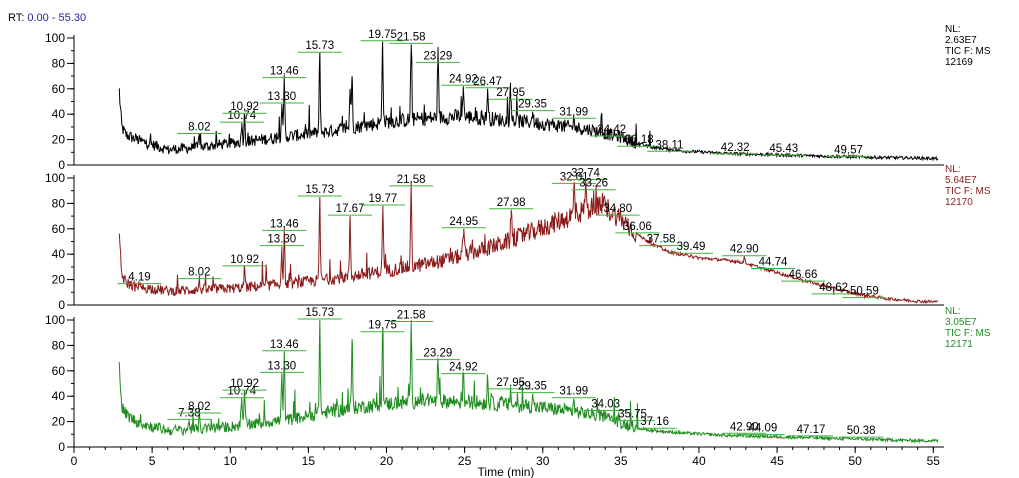 Image resolution: width=1019 pixels, height=478 pixels. What do you see at coordinates (605, 404) in the screenshot?
I see `peak-label-34.03: 34.03` at bounding box center [605, 404].